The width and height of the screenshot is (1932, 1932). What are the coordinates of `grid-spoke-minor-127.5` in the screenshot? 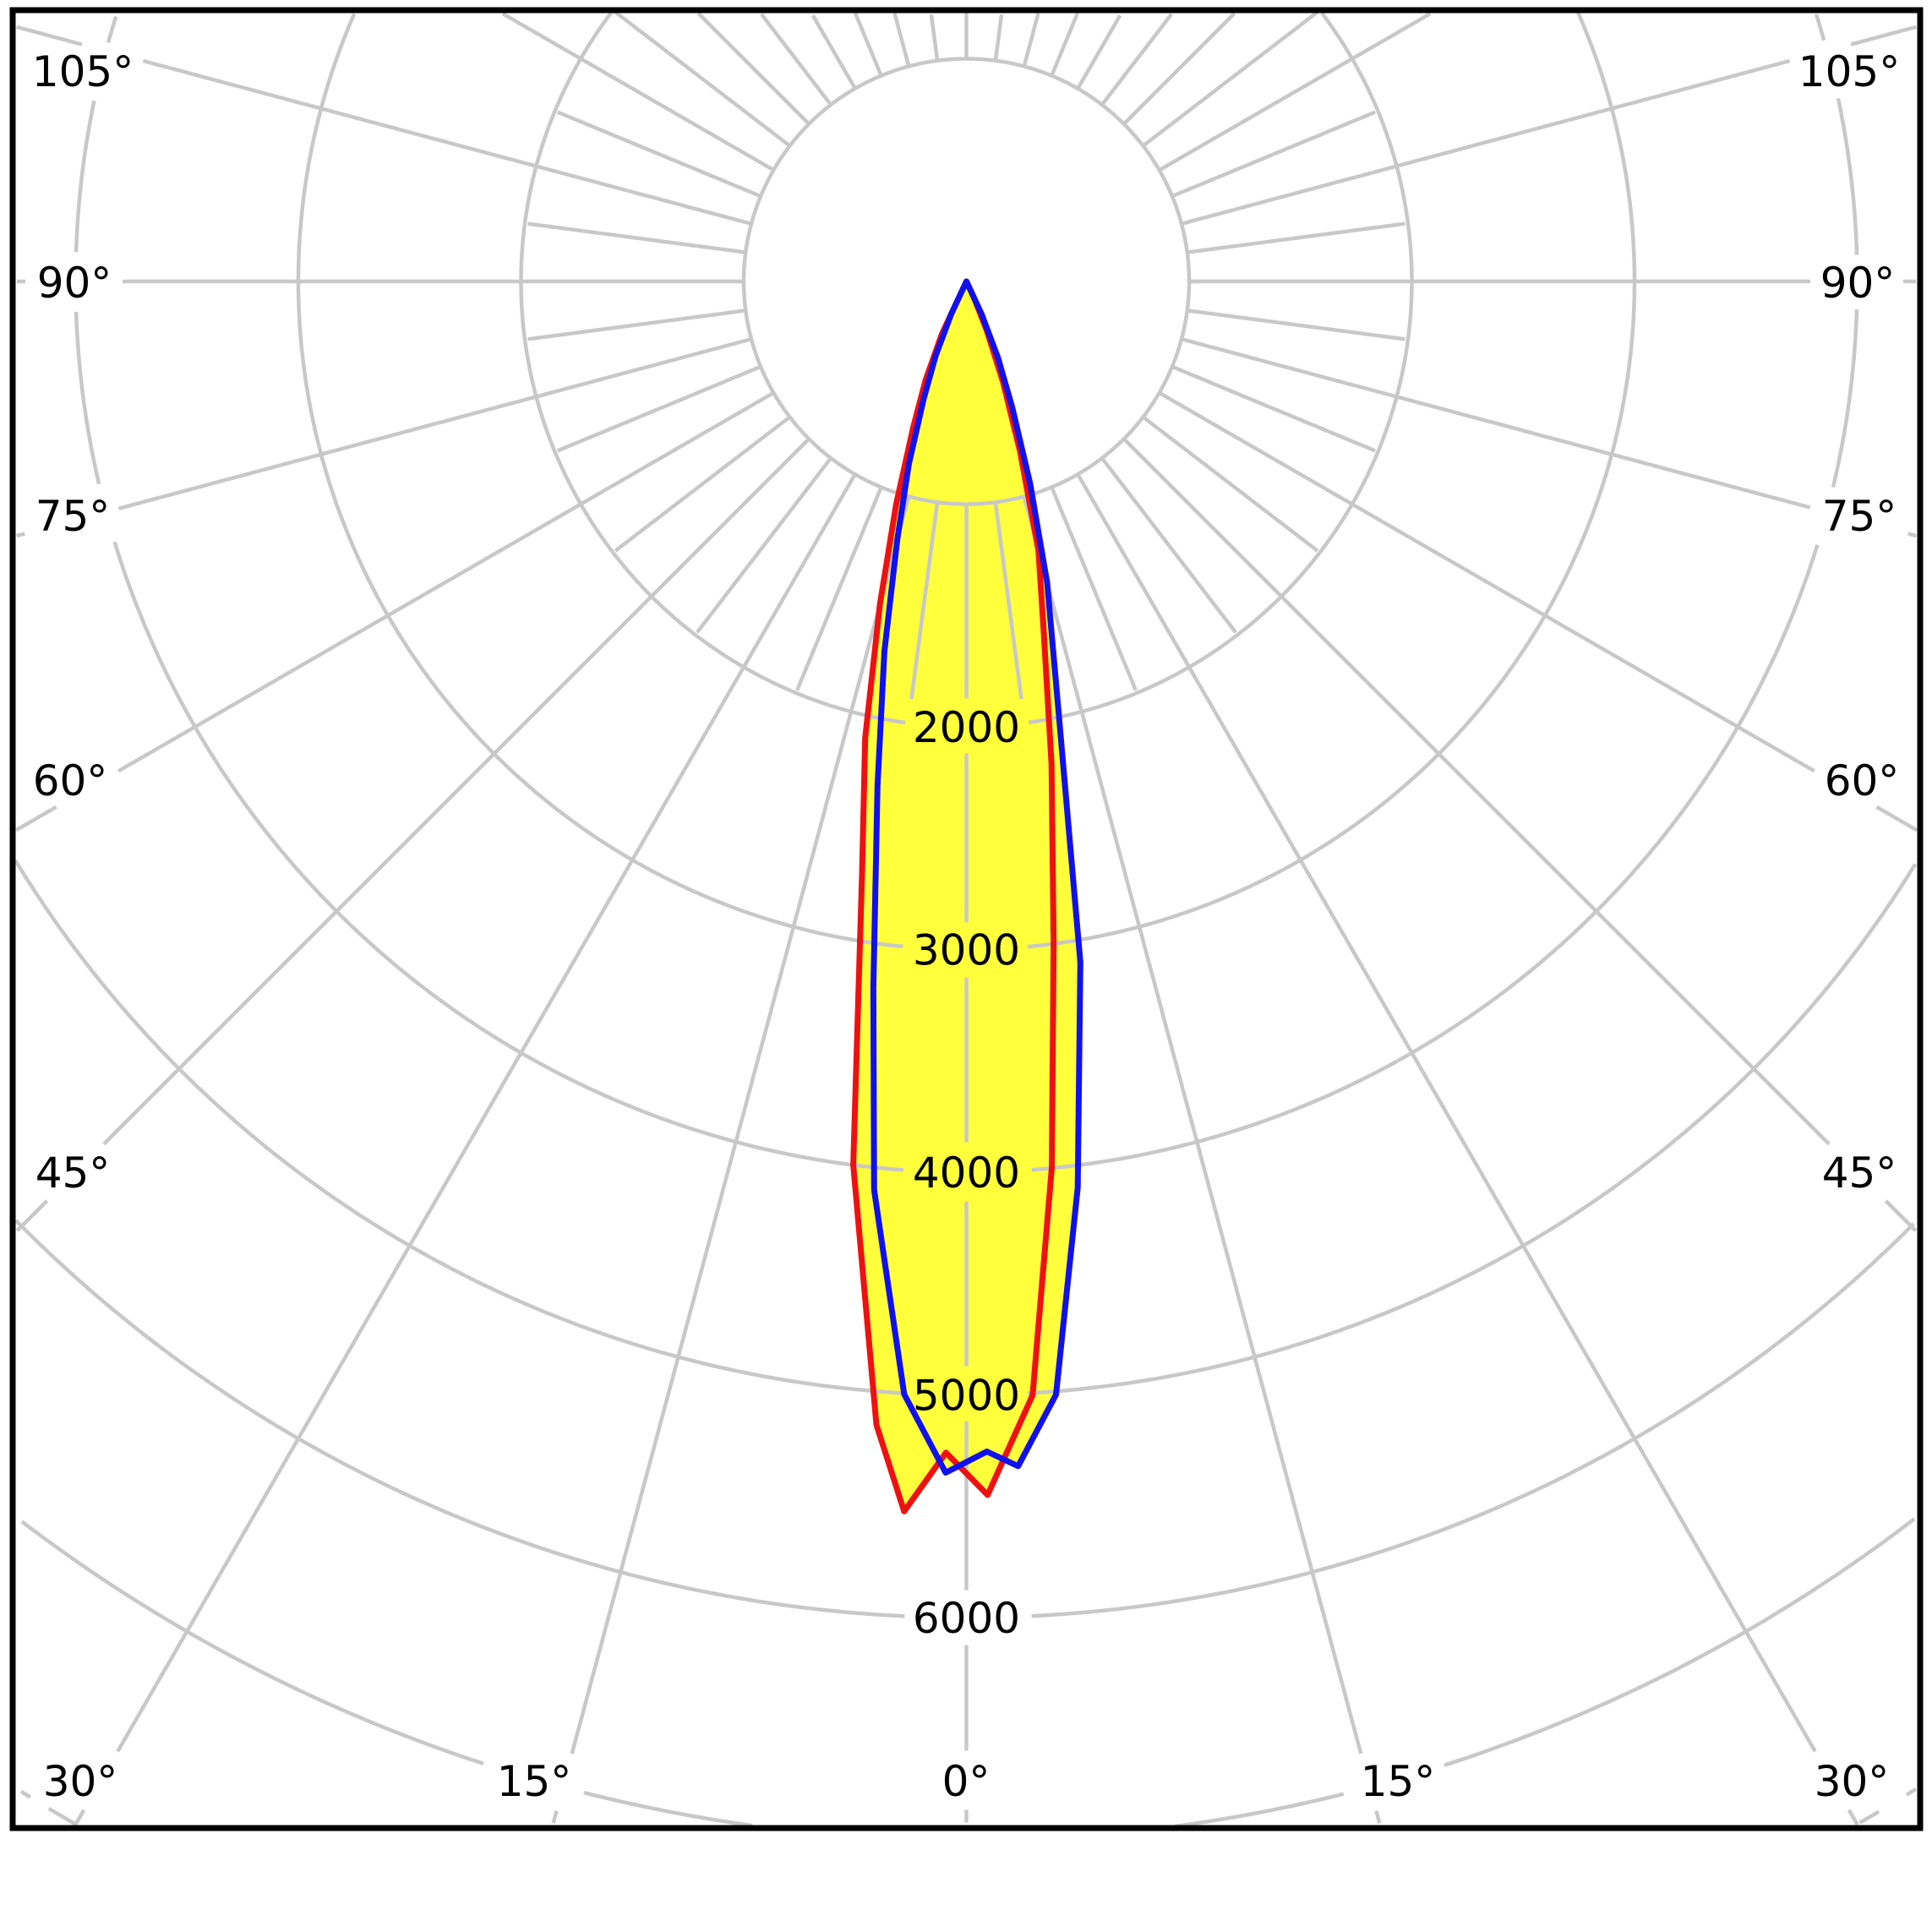 It's located at (1230, 79).